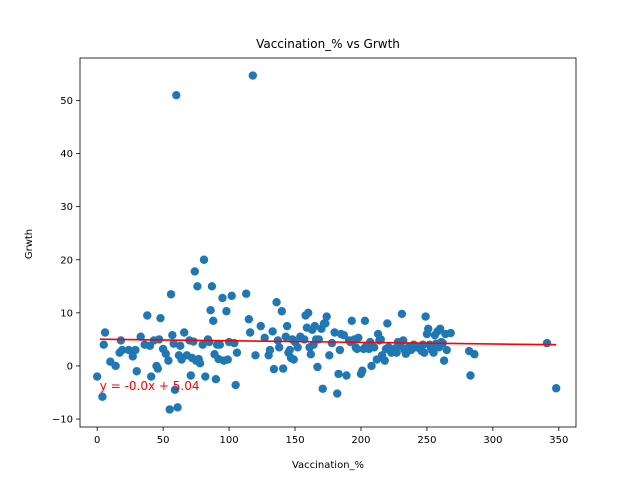 Image resolution: width=640 pixels, height=480 pixels. Describe the element at coordinates (29, 244) in the screenshot. I see `y-axis-label: Grwth` at that location.